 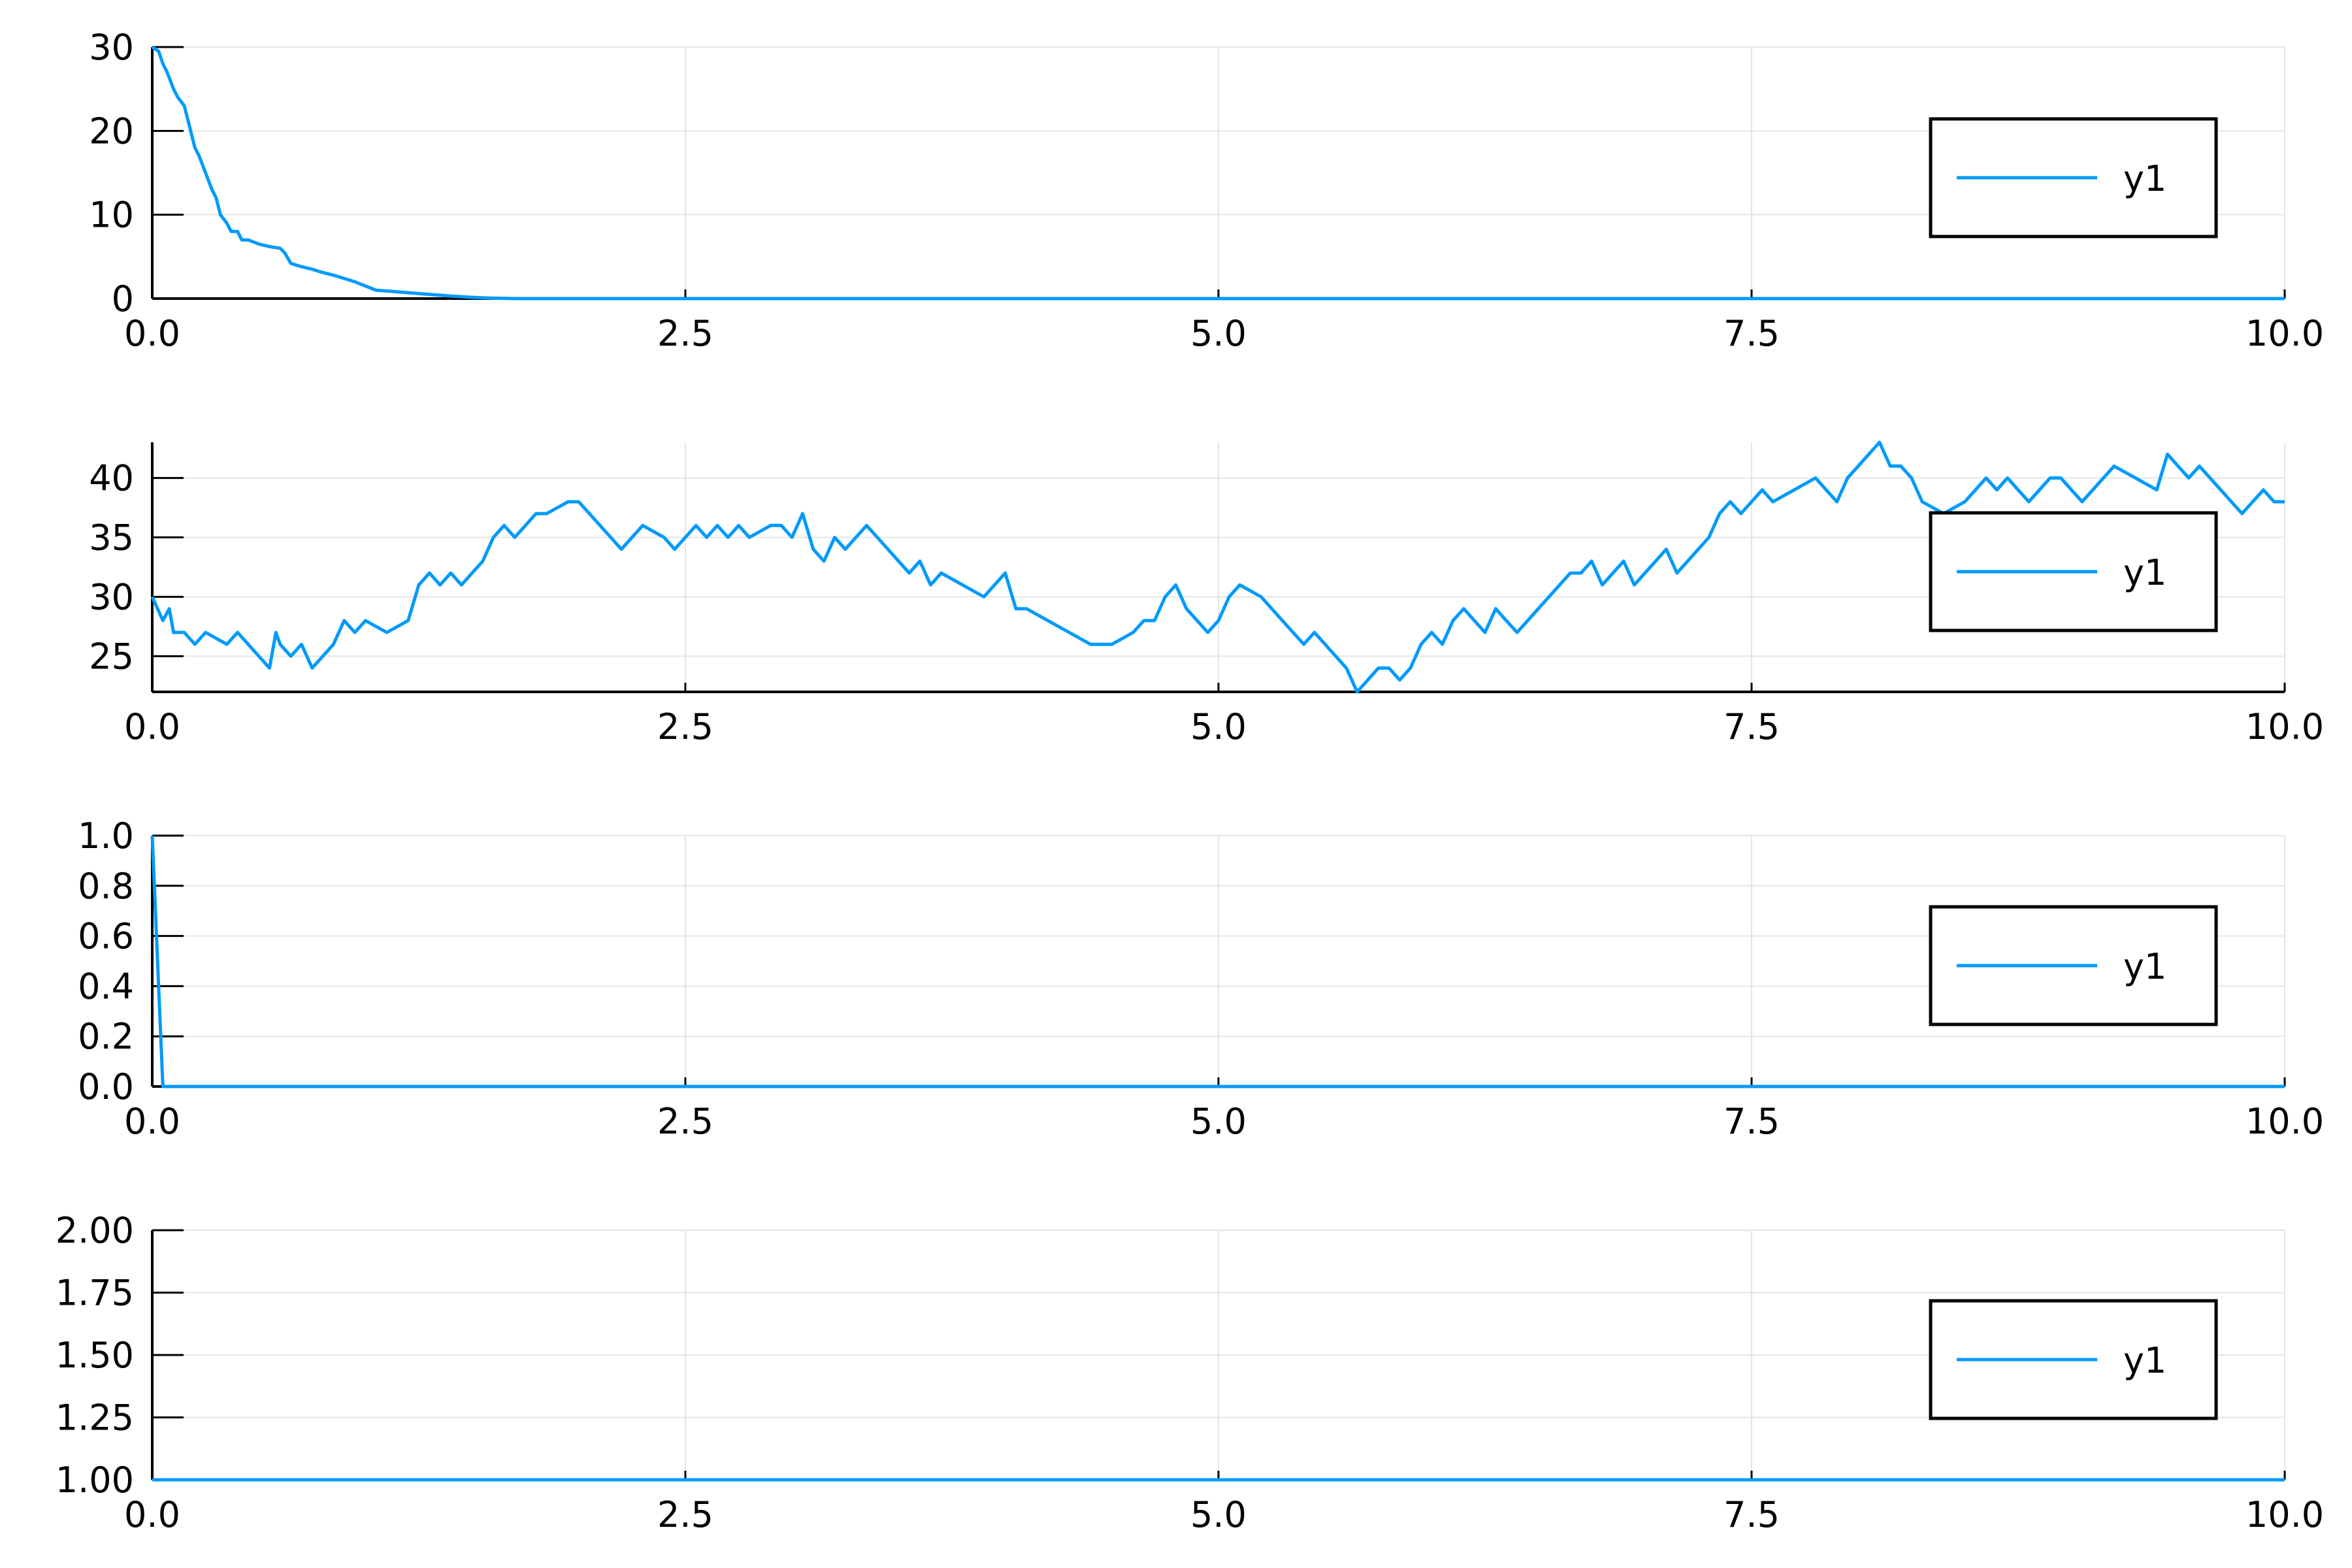 I want to click on y-tick-label: 0, so click(x=123, y=298).